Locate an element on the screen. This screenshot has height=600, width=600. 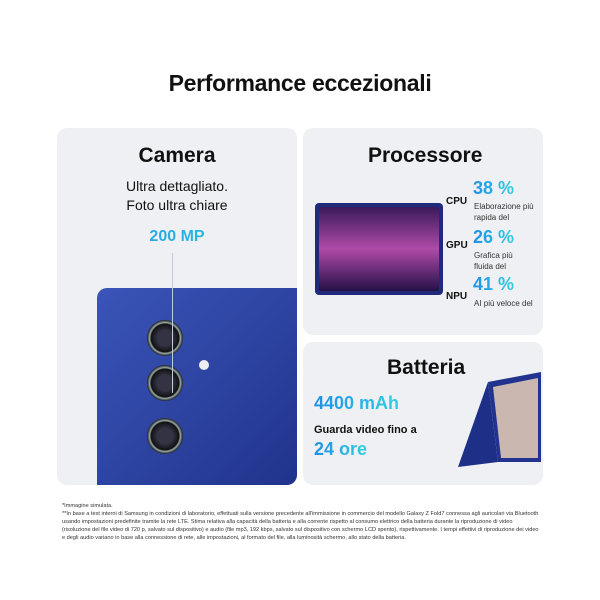
camera-line2: Foto ultra chiare is located at coordinates (177, 205).